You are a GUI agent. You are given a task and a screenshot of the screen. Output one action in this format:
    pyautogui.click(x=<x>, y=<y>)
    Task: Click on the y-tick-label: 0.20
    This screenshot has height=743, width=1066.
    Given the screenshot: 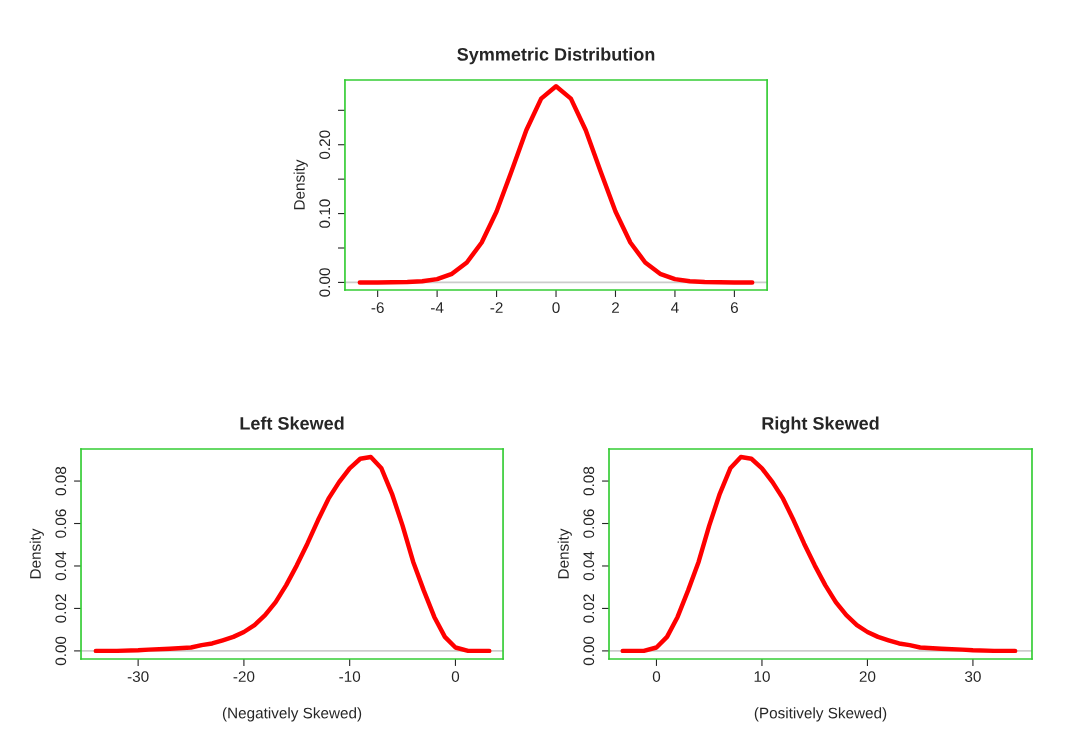 What is the action you would take?
    pyautogui.click(x=325, y=144)
    